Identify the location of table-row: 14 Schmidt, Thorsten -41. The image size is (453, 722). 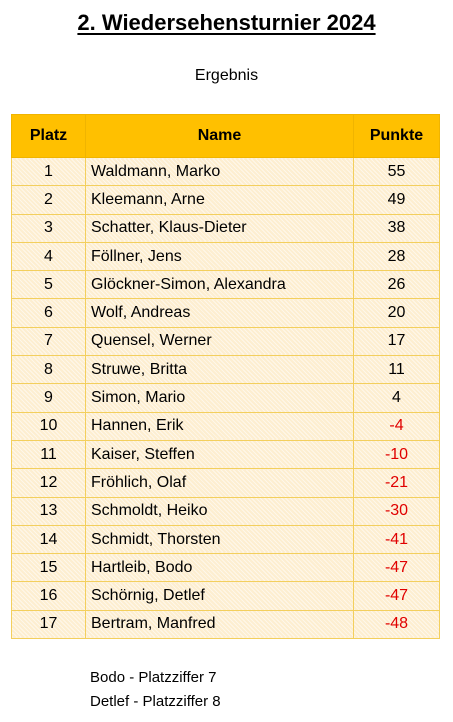
(225, 539).